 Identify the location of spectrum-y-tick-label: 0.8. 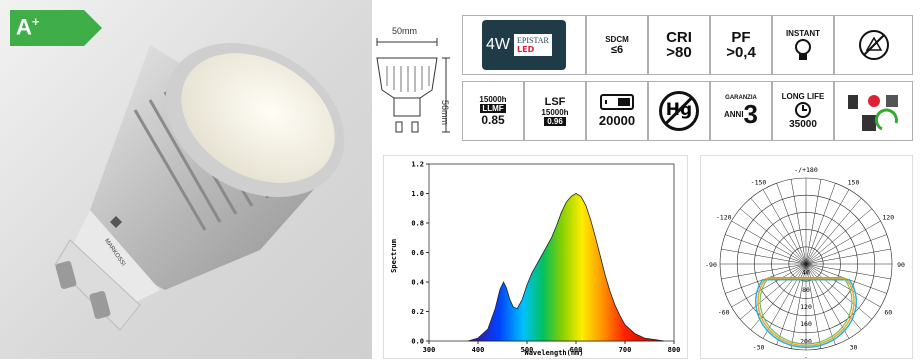
(417, 224).